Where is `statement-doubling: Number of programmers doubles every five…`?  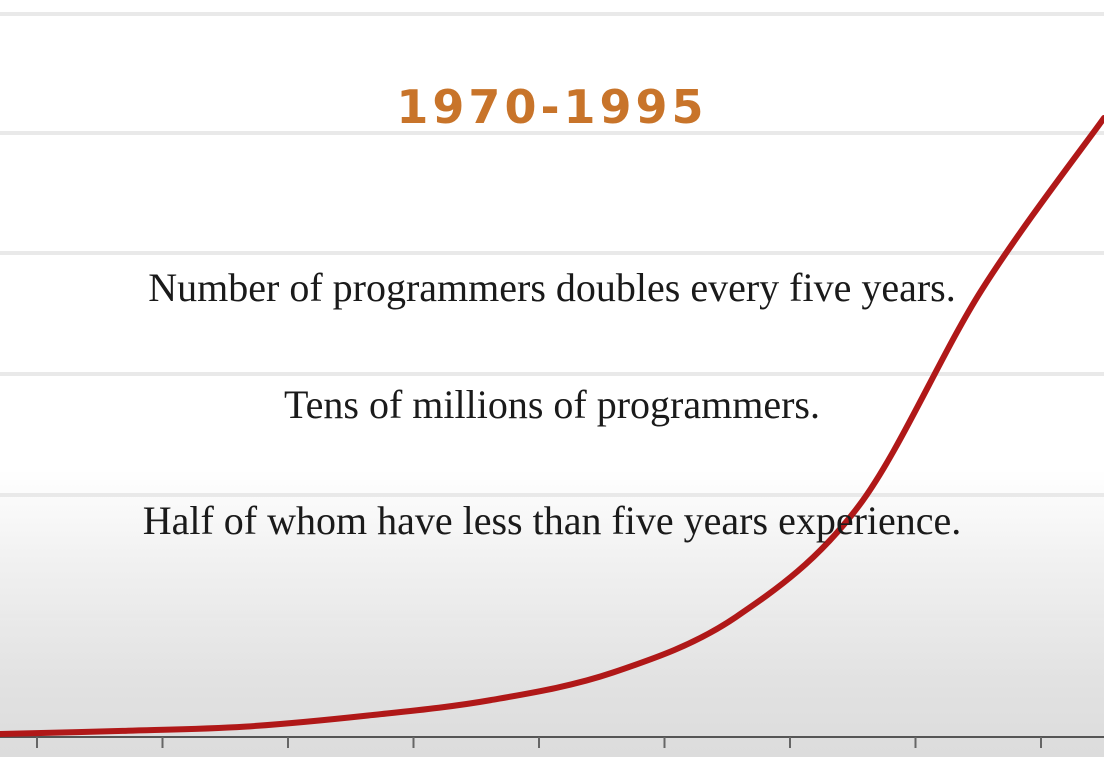 statement-doubling: Number of programmers doubles every five… is located at coordinates (552, 287).